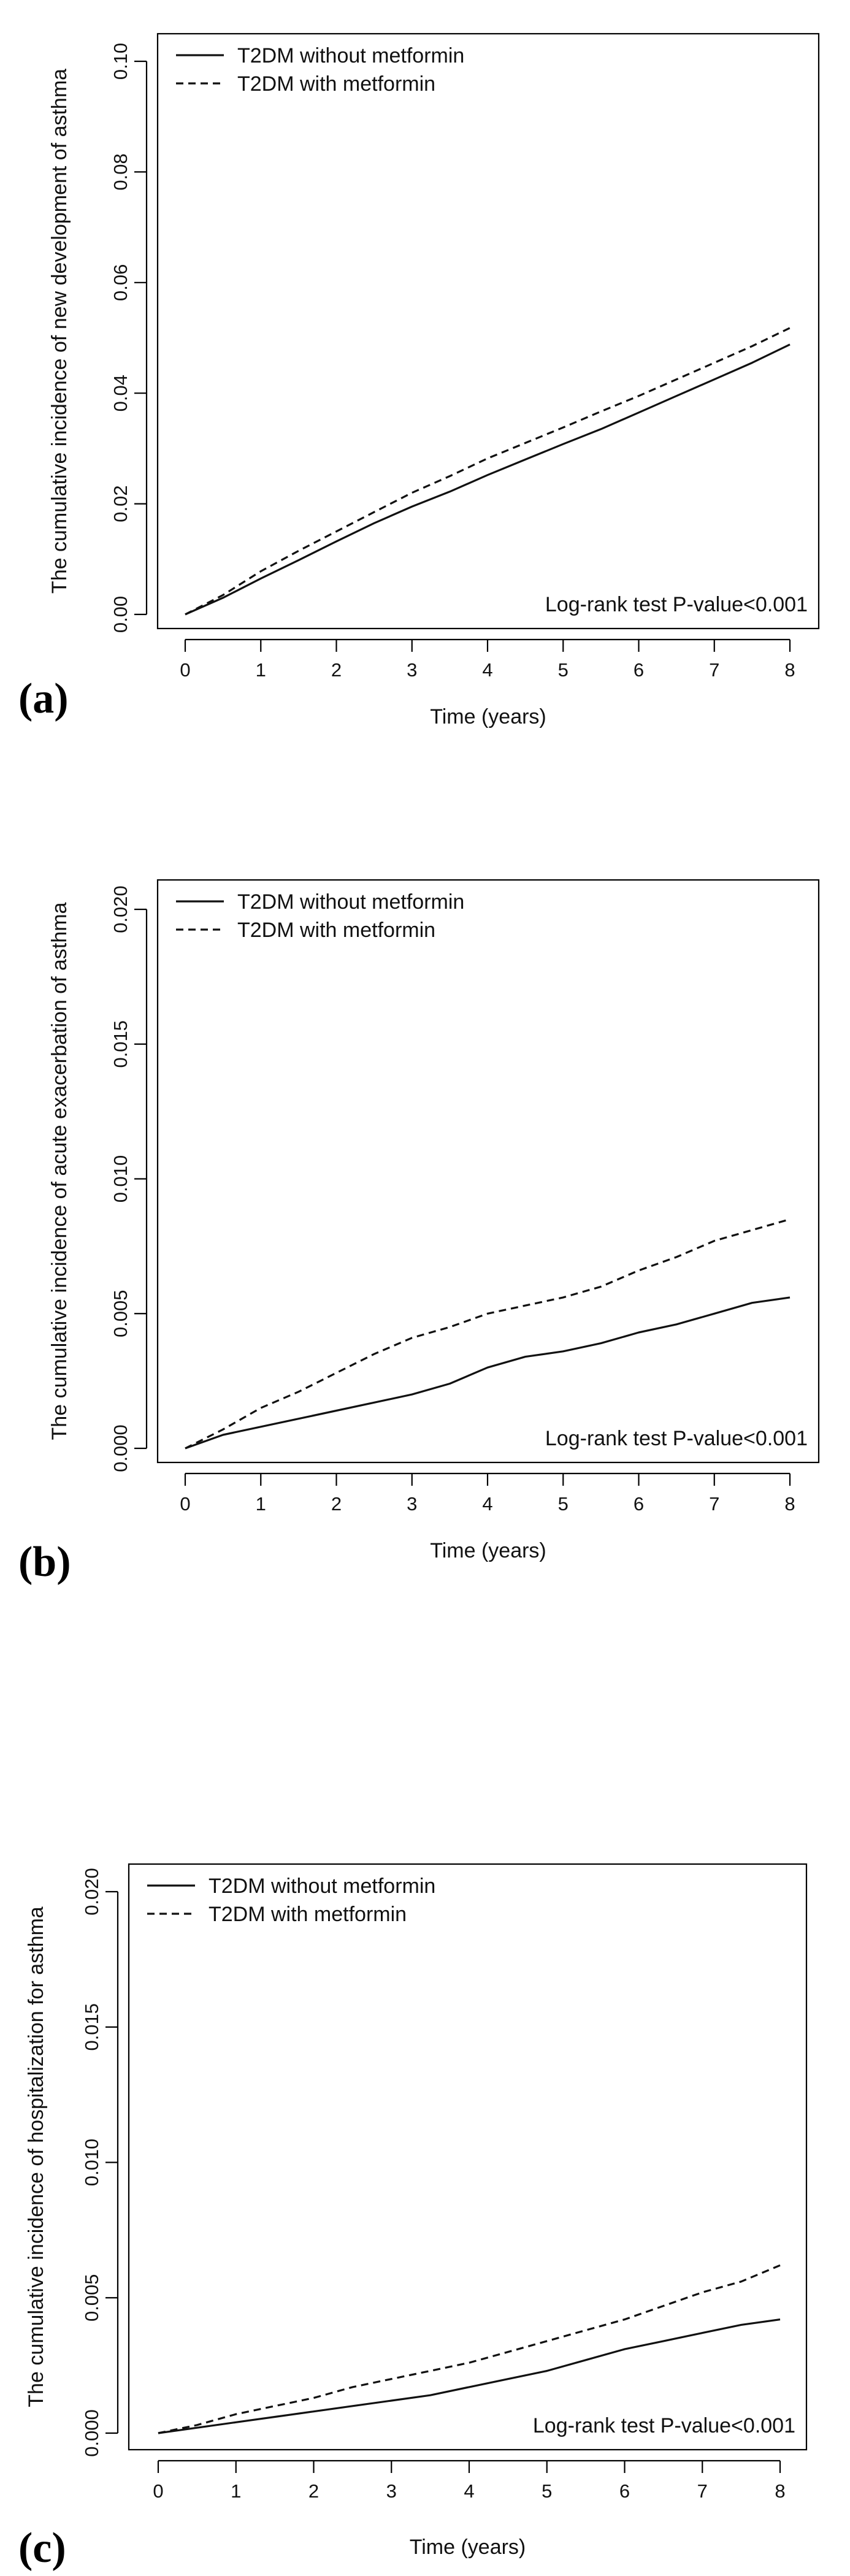 This screenshot has width=850, height=2576. What do you see at coordinates (121, 393) in the screenshot?
I see `y-tick-label: 0.04` at bounding box center [121, 393].